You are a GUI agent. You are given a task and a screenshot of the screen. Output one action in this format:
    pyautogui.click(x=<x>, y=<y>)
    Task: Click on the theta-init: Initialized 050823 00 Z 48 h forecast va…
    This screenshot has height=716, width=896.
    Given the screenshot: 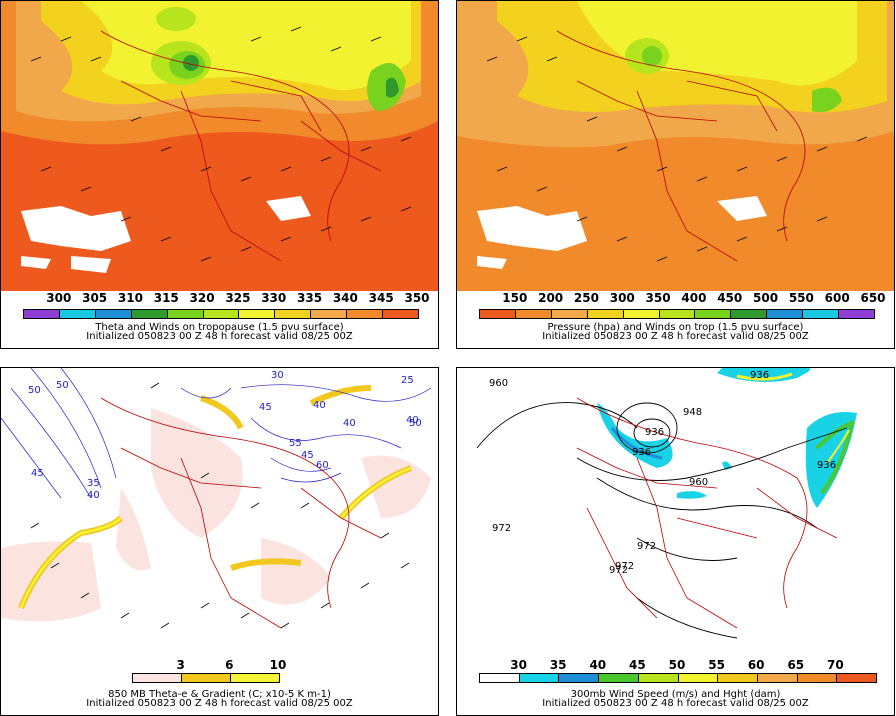 What is the action you would take?
    pyautogui.click(x=219, y=336)
    